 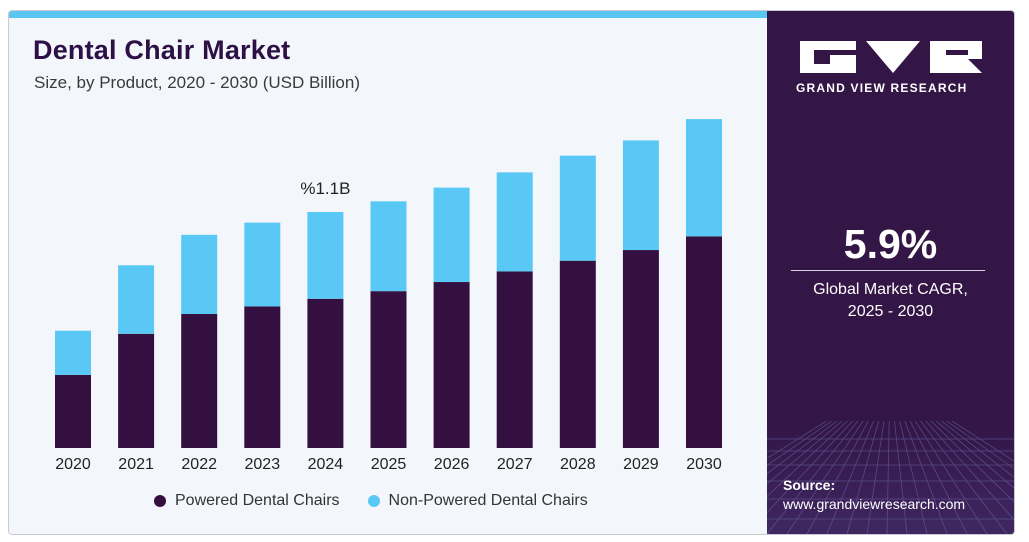 I want to click on legend-label-non-powered: Non-Powered Dental Chairs, so click(x=488, y=500).